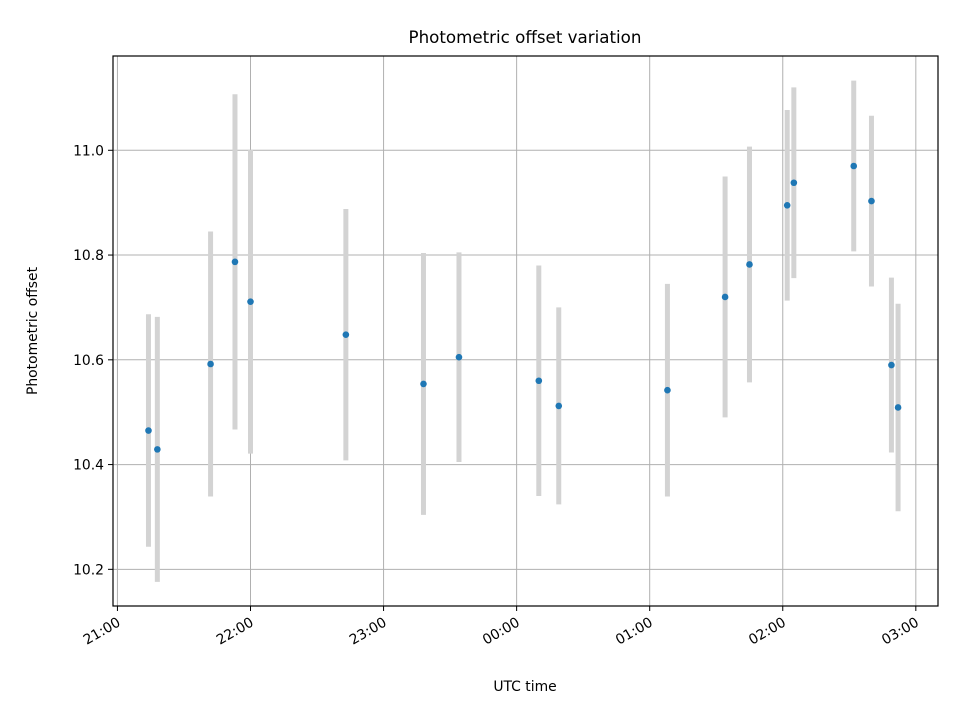 This screenshot has width=960, height=720. What do you see at coordinates (33, 330) in the screenshot?
I see `y-axis-label: Photometric offset` at bounding box center [33, 330].